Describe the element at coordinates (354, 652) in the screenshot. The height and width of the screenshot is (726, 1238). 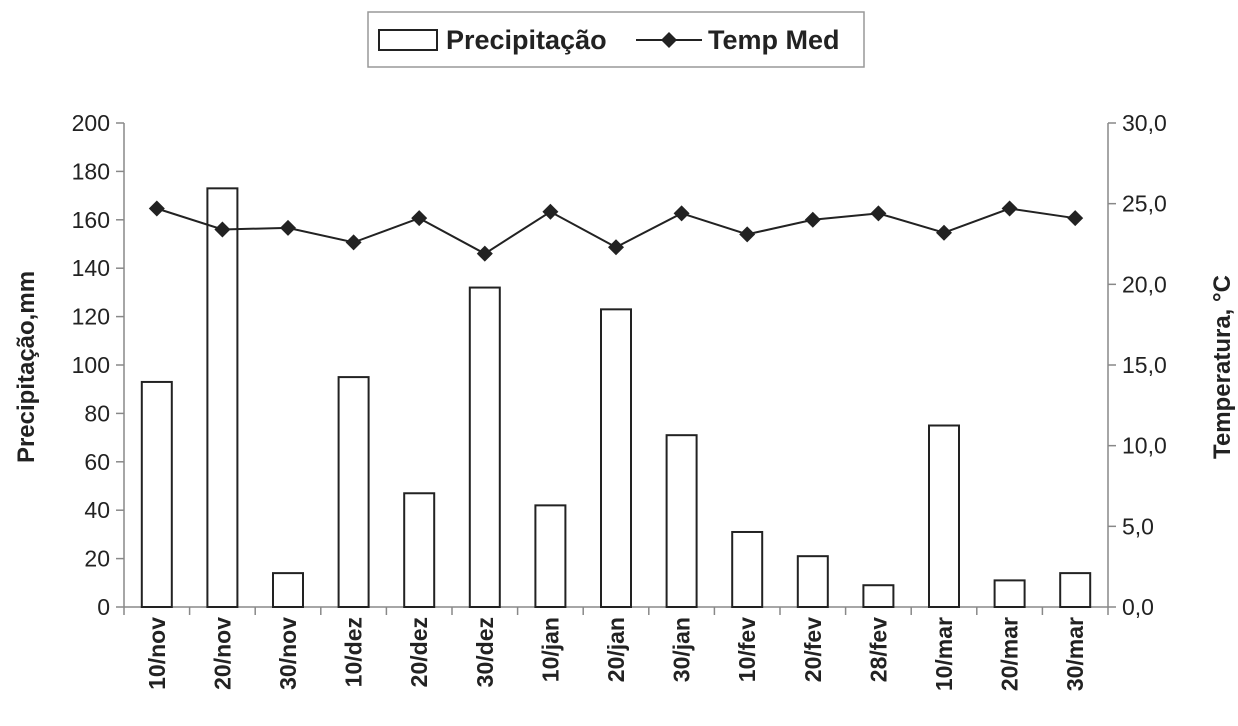
I see `x-tick-label: 10/dez` at that location.